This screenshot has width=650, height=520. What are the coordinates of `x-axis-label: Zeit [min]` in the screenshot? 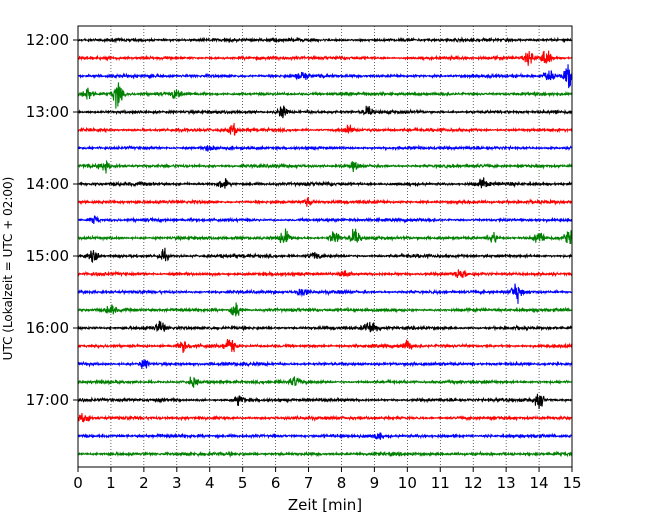 It's located at (325, 505).